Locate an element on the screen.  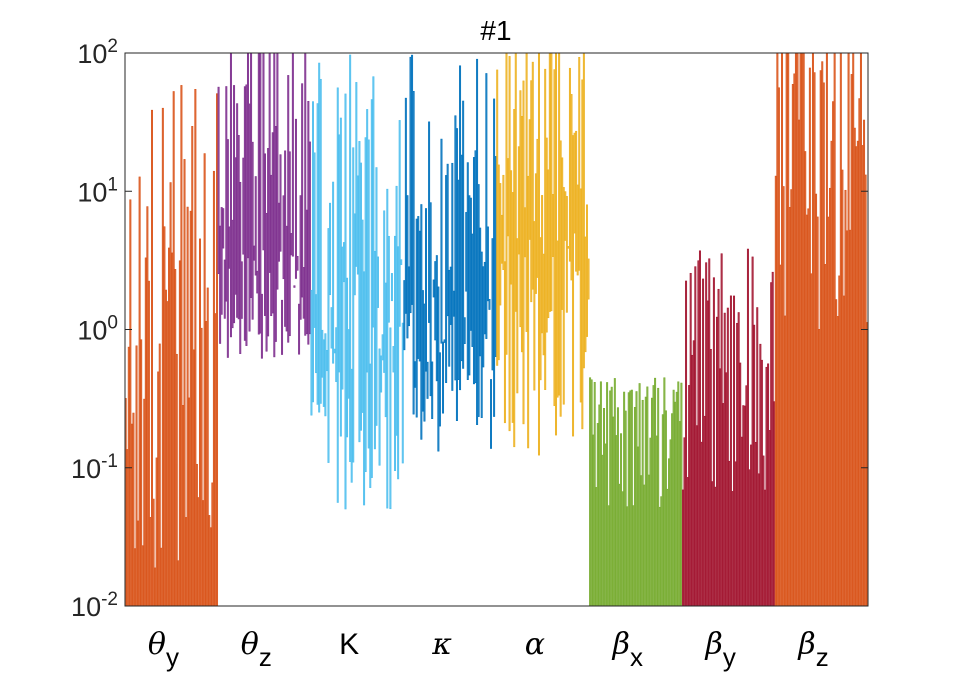
x-category-subscript: x is located at coordinates (636, 657).